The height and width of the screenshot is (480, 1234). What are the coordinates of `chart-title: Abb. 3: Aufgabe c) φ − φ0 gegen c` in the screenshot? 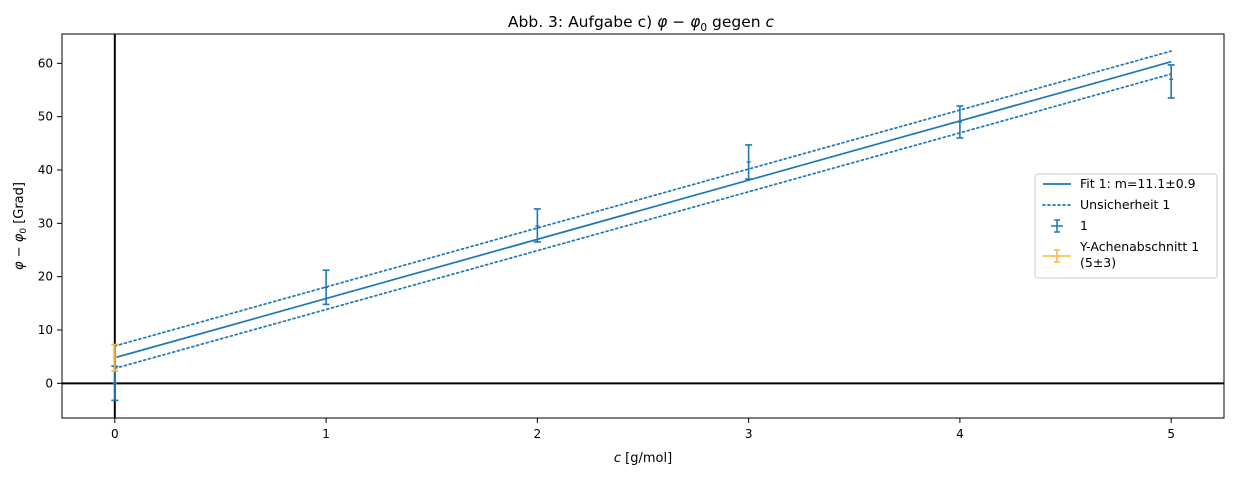 It's located at (641, 23).